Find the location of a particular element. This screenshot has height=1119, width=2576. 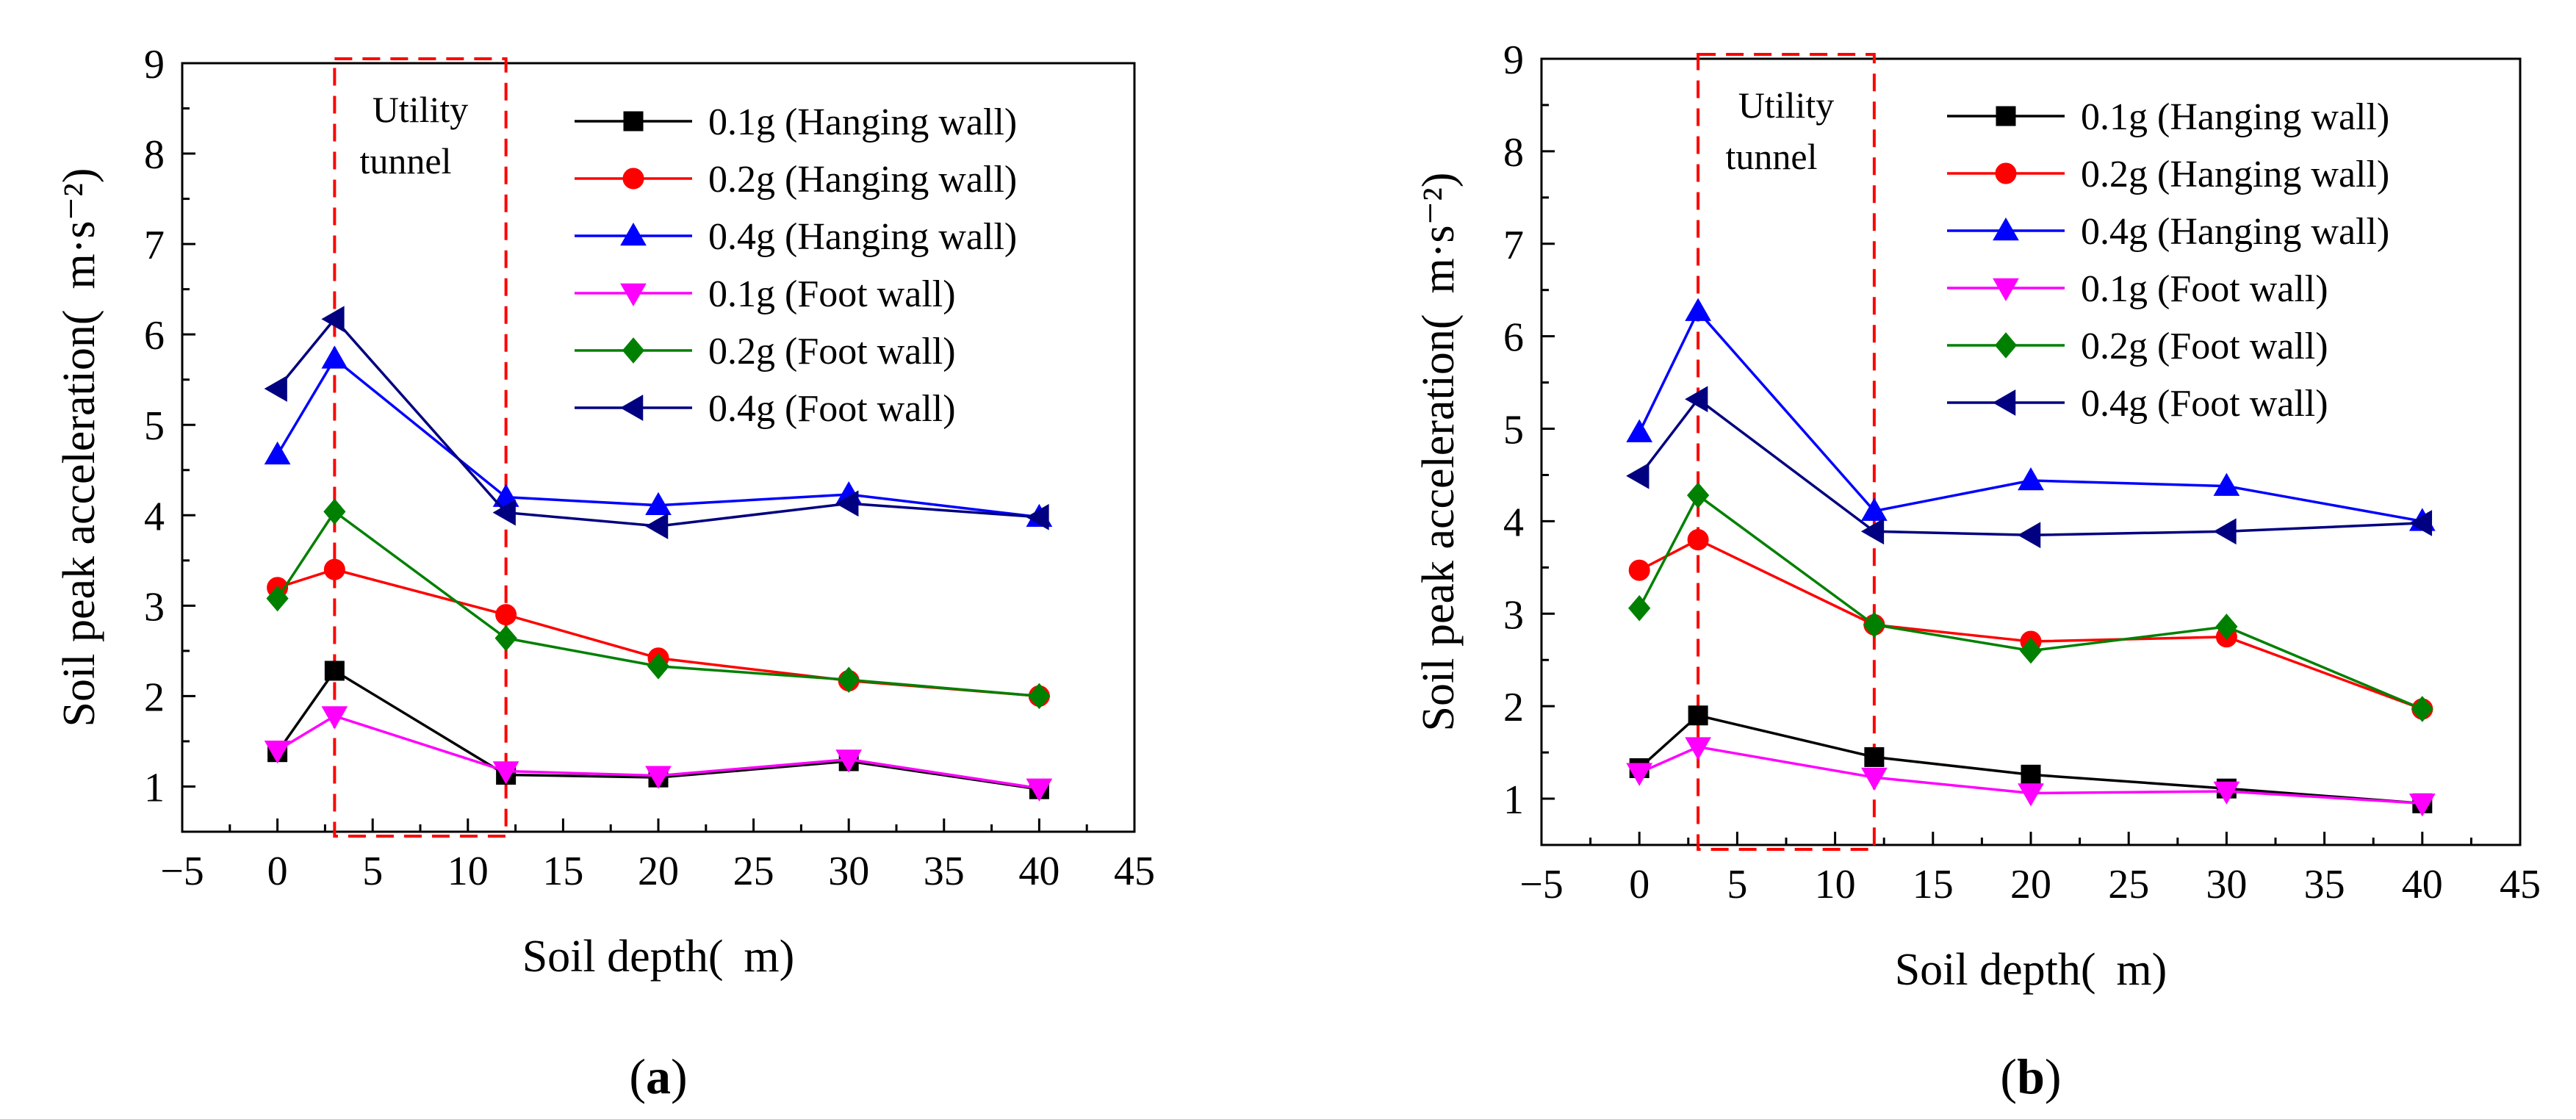

panel-a-y-tick-label: 3 is located at coordinates (154, 607).